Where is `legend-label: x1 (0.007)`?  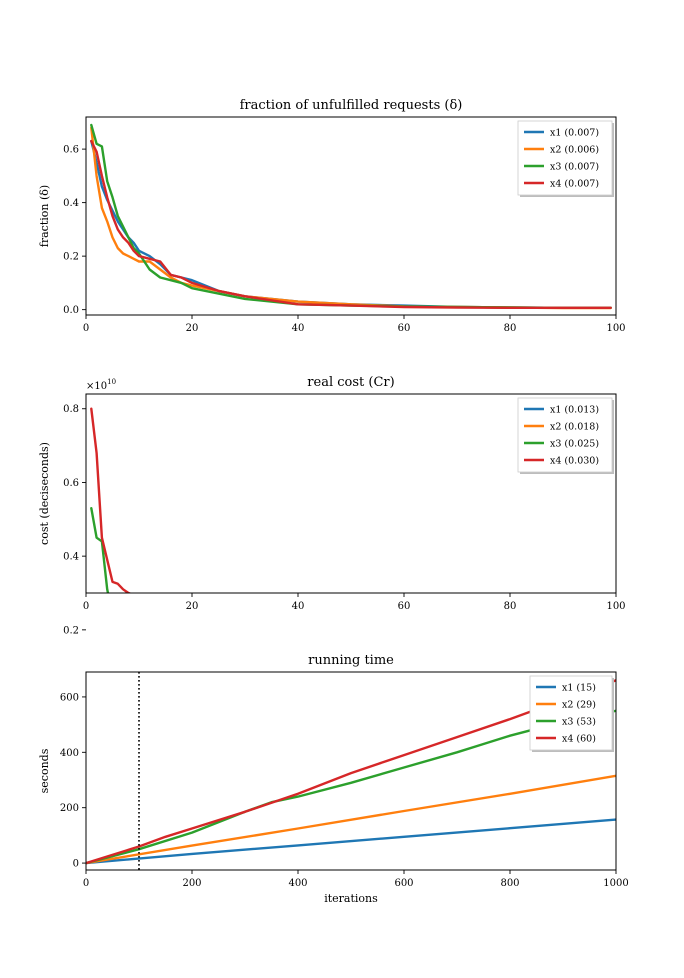 legend-label: x1 (0.007) is located at coordinates (574, 133).